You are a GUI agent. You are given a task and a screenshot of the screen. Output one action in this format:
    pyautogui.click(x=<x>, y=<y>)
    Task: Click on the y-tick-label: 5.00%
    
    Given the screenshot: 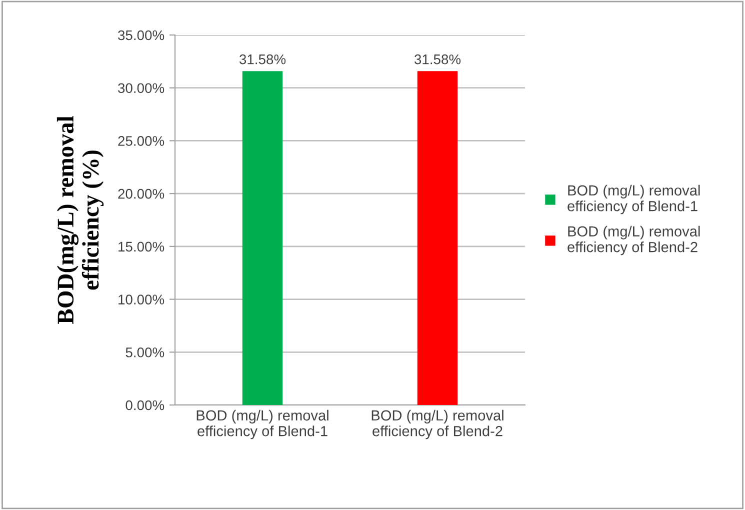 What is the action you would take?
    pyautogui.click(x=145, y=352)
    